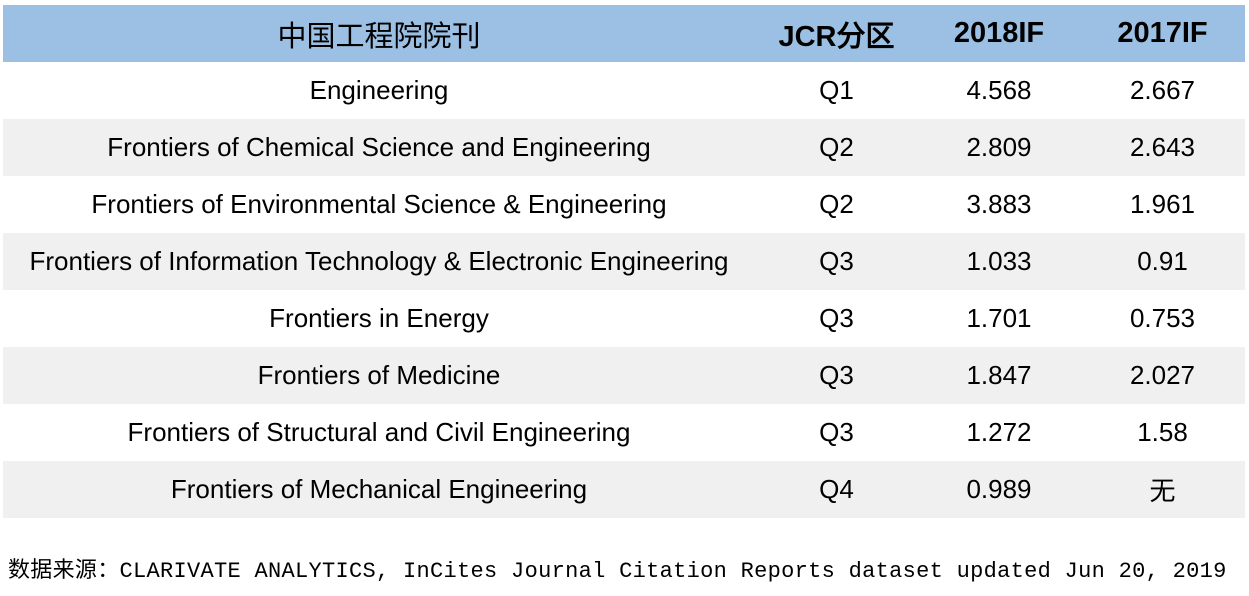  I want to click on if-2018-cell: 0.989, so click(999, 489).